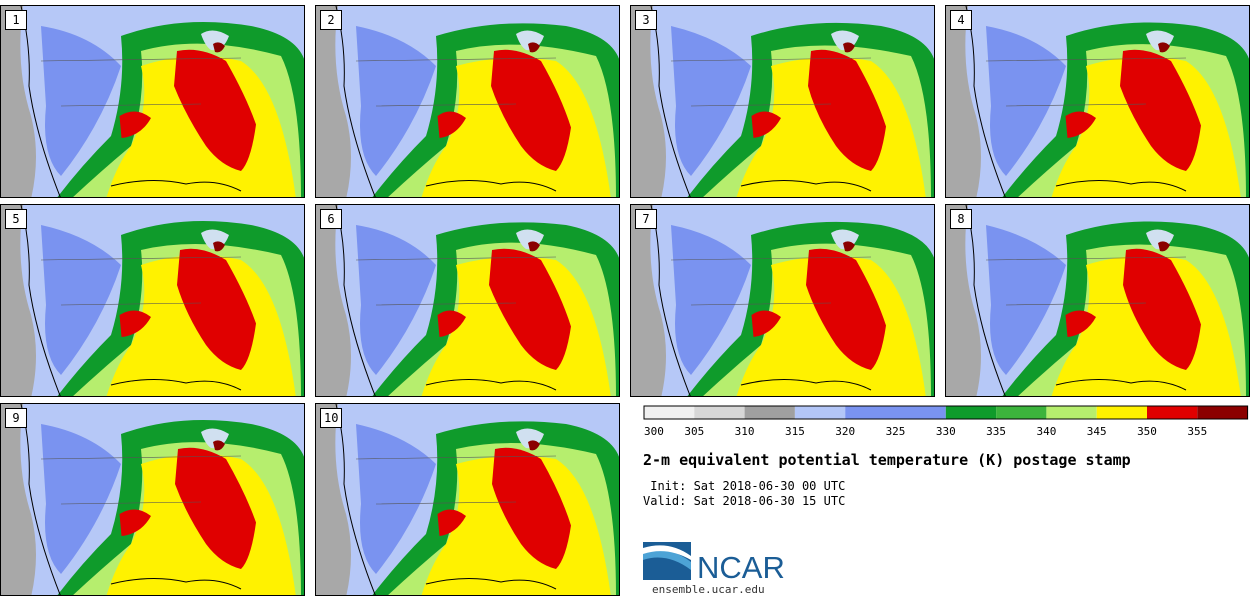 The width and height of the screenshot is (1260, 597). I want to click on colorbar-tick-label: 335, so click(996, 431).